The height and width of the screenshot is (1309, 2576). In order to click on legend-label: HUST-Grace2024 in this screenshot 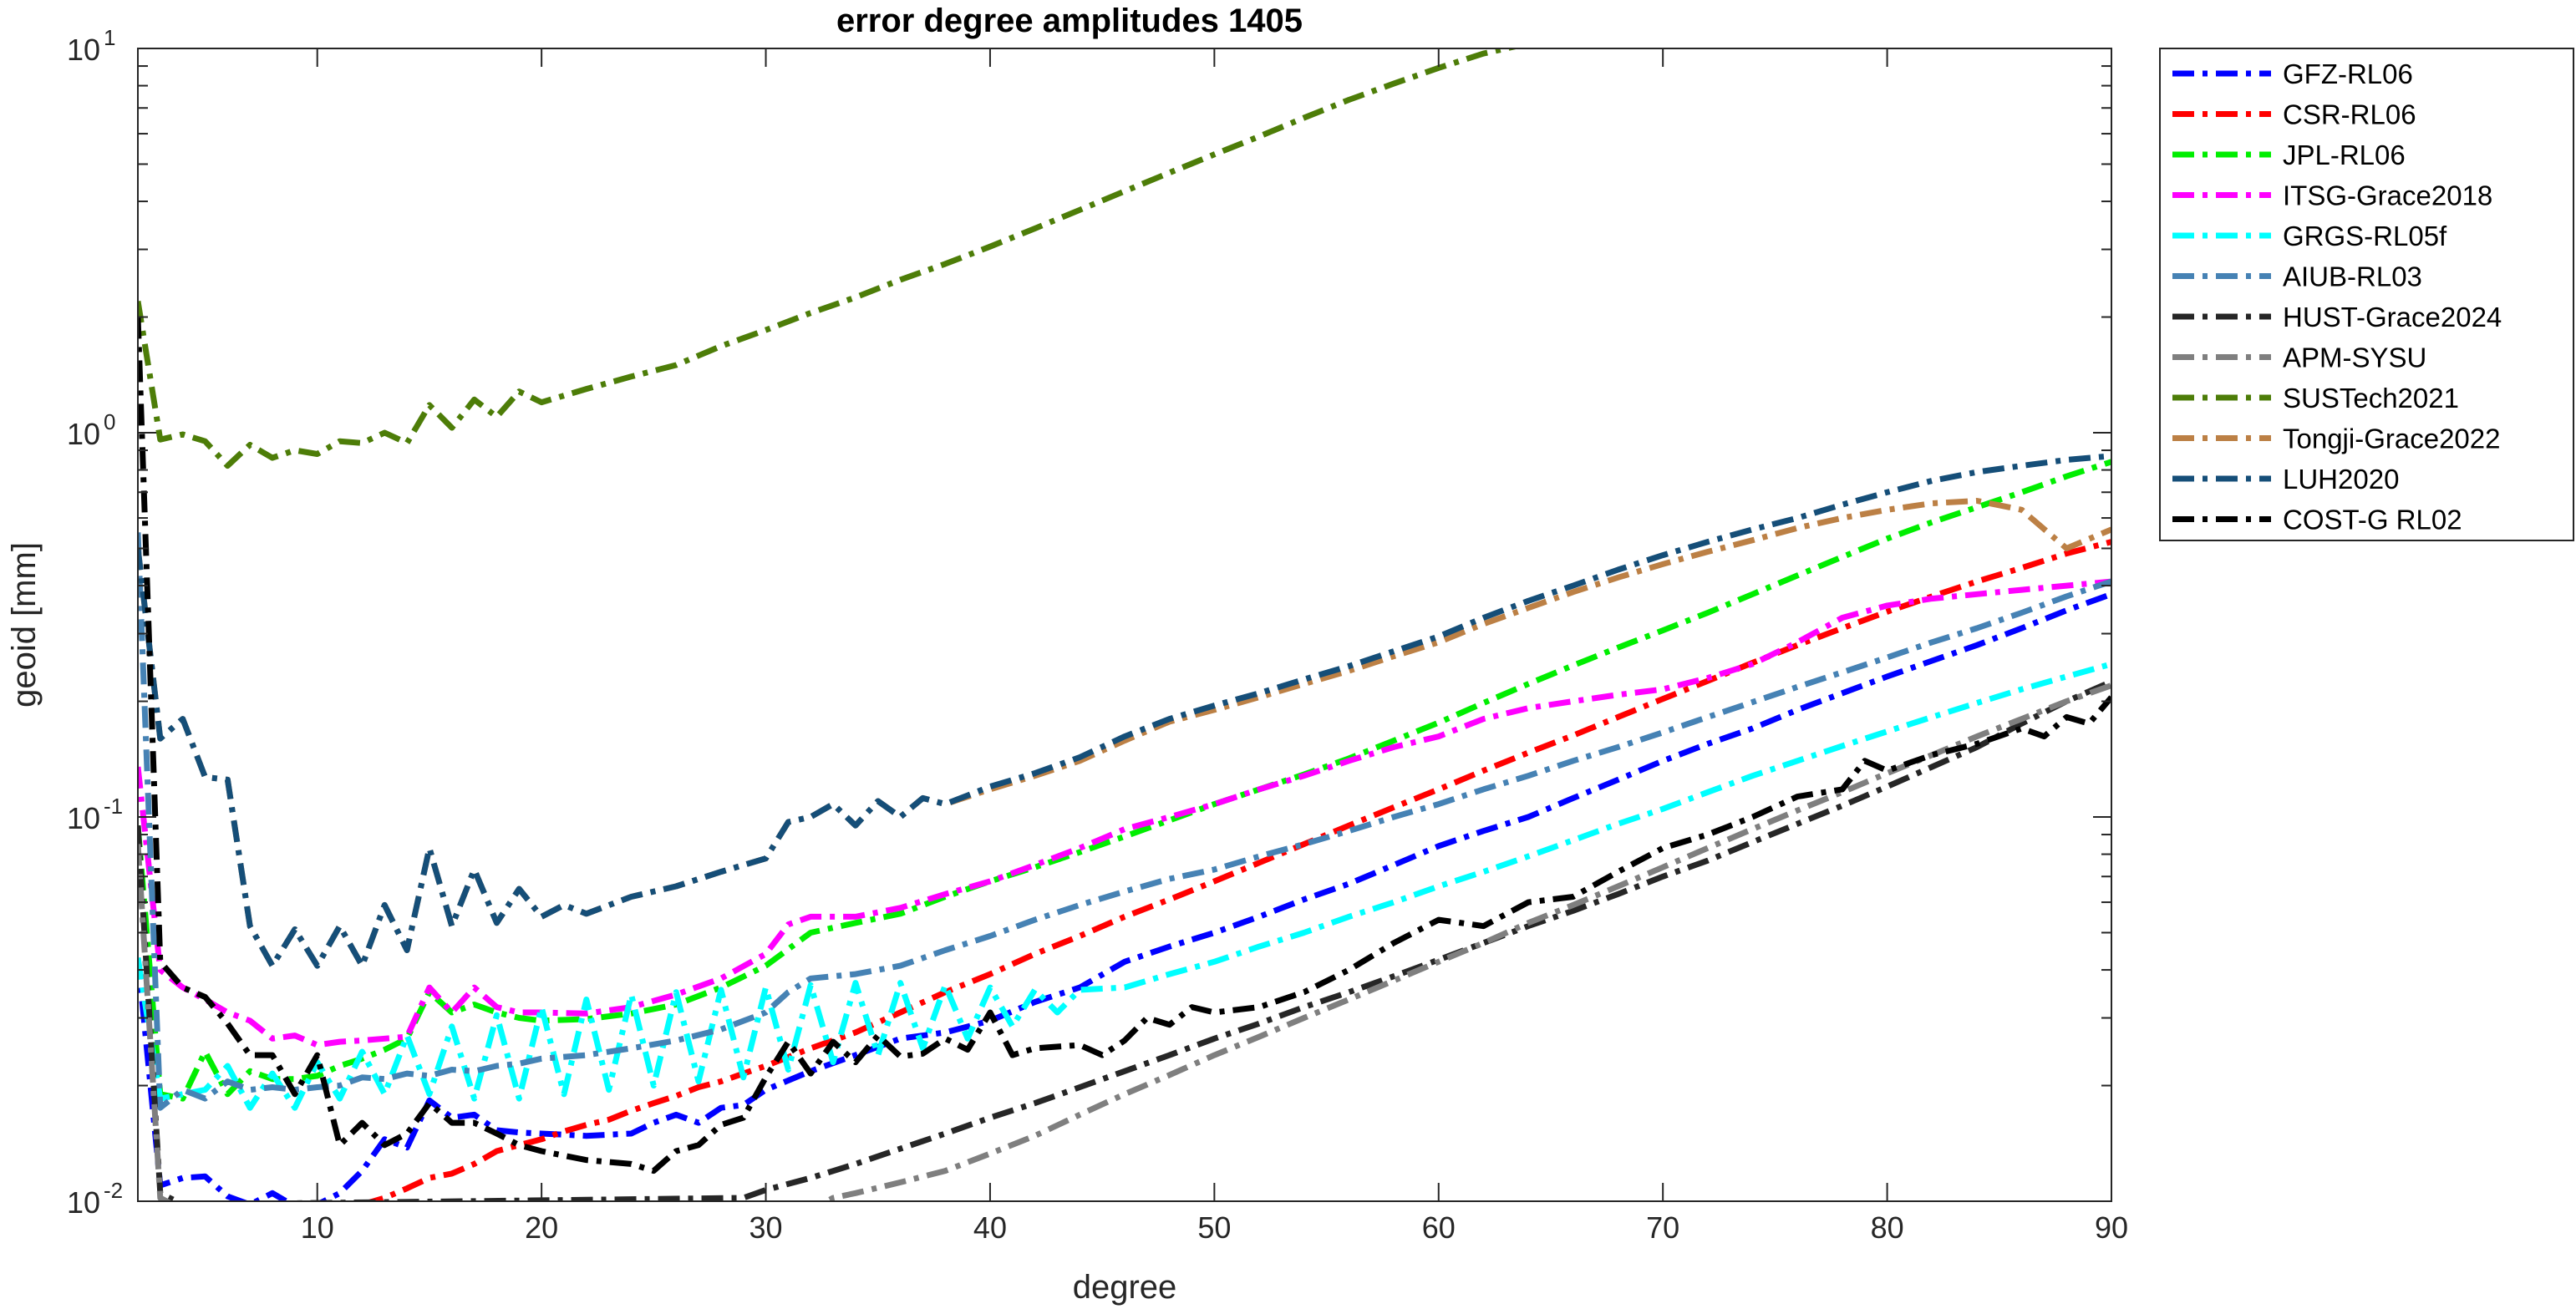, I will do `click(2392, 317)`.